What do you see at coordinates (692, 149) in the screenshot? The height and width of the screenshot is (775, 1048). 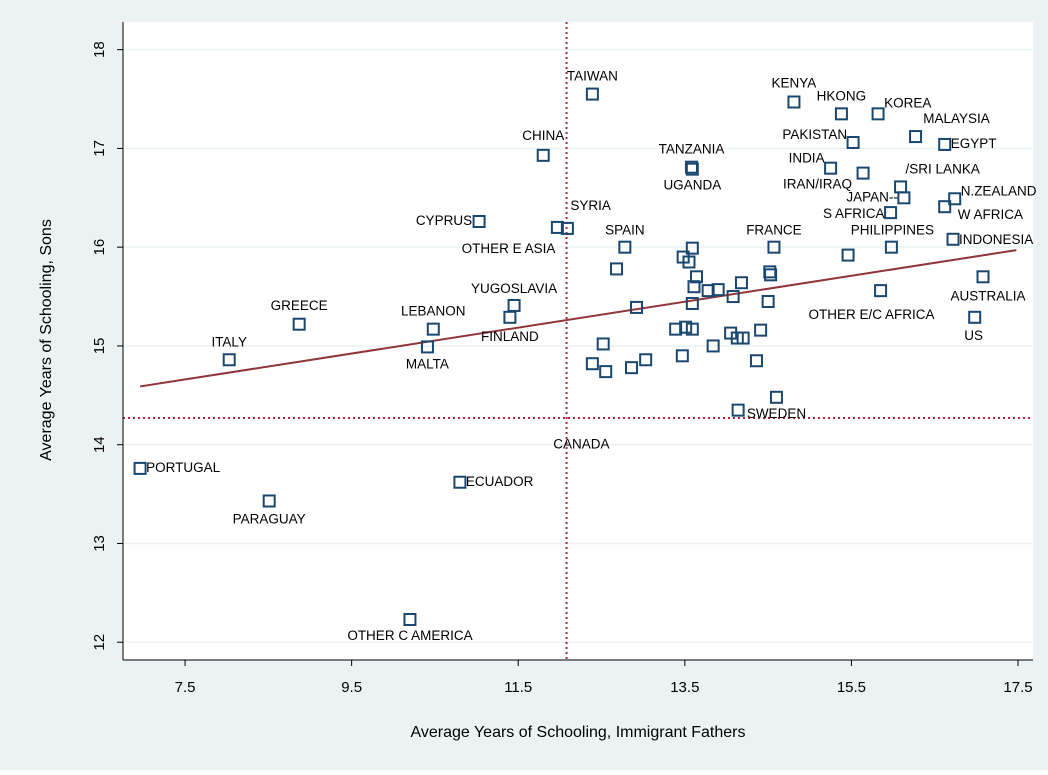 I see `point-label: TANZANIA` at bounding box center [692, 149].